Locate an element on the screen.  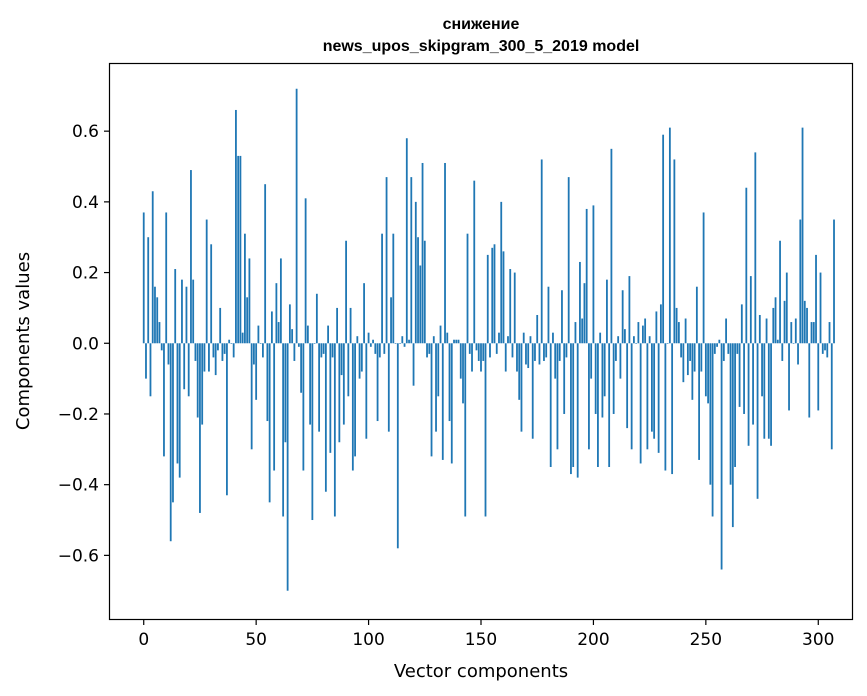
y-tick-label: −0.2 is located at coordinates (78, 415).